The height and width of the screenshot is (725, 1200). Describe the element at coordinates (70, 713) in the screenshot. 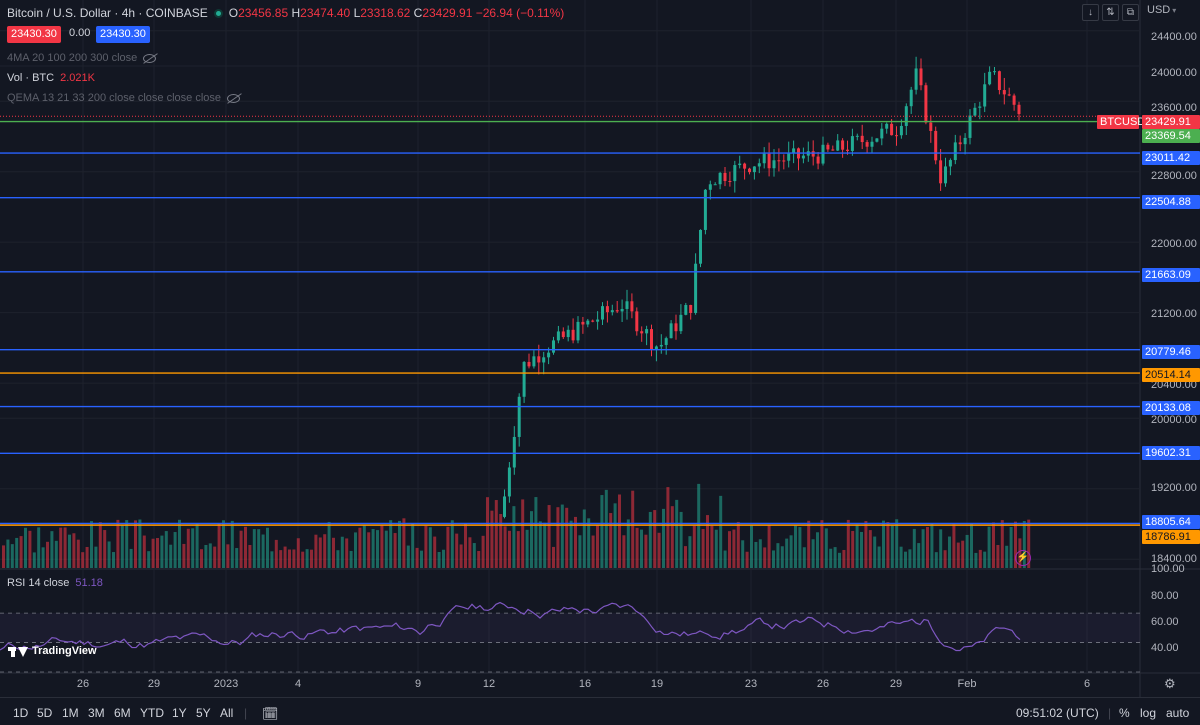

I see `range-1m-button: 1M` at that location.